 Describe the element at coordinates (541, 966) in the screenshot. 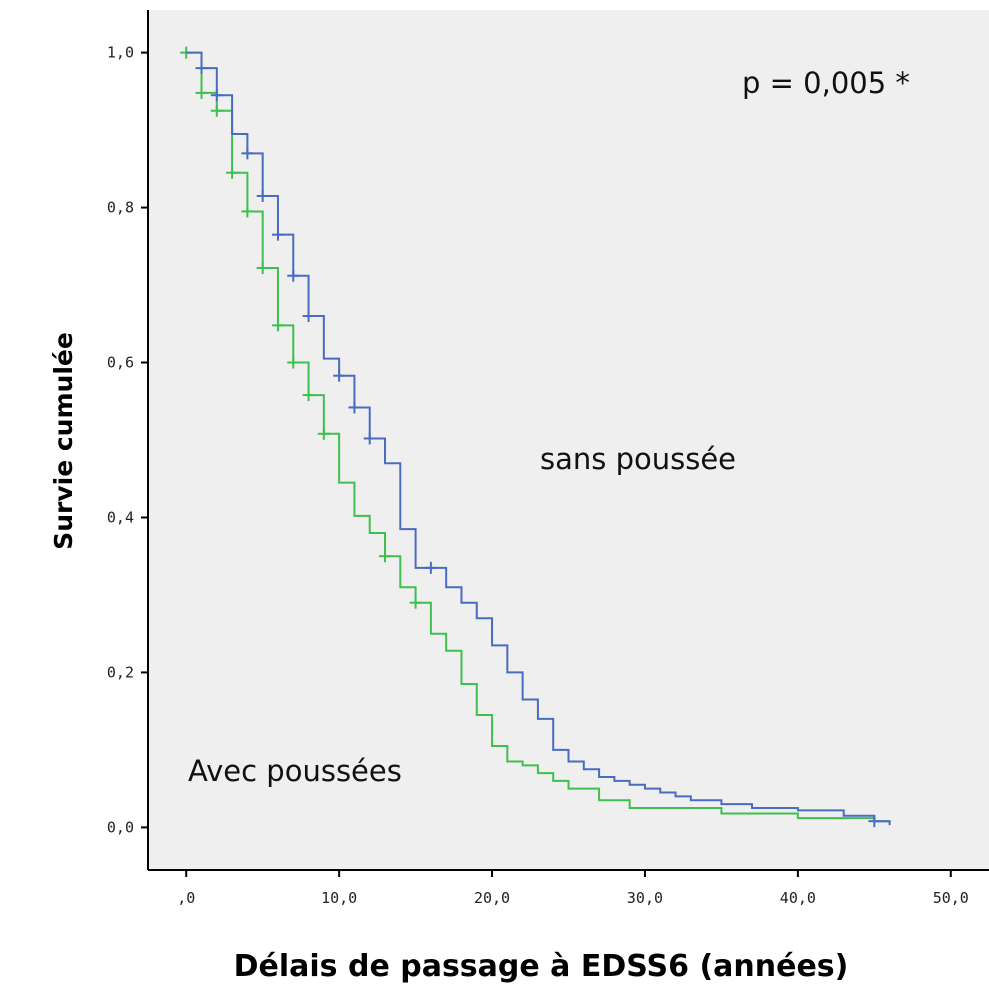

I see `x-axis-label: Délais de passage à EDSS6 (années)` at that location.